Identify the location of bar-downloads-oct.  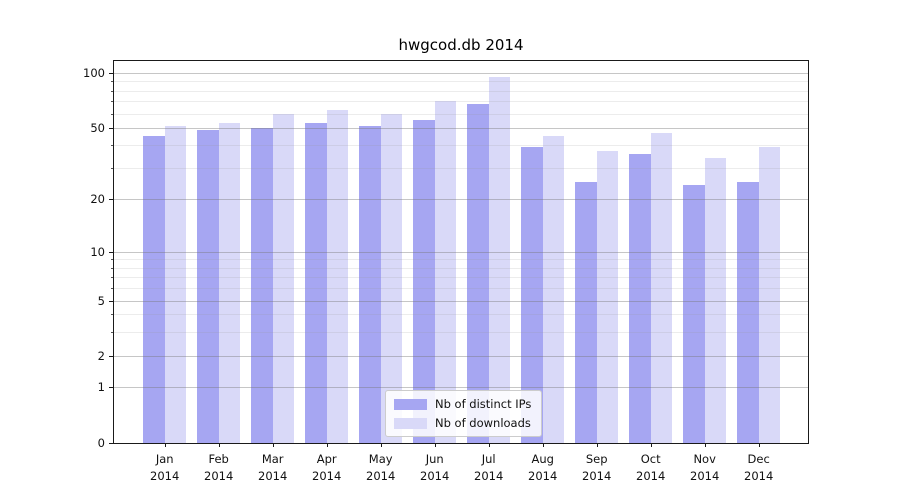
(661, 287).